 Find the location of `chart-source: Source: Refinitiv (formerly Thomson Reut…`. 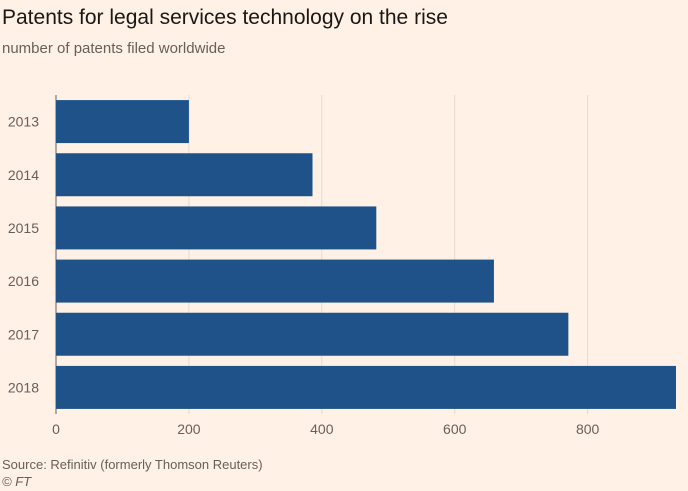

chart-source: Source: Refinitiv (formerly Thomson Reut… is located at coordinates (132, 464).